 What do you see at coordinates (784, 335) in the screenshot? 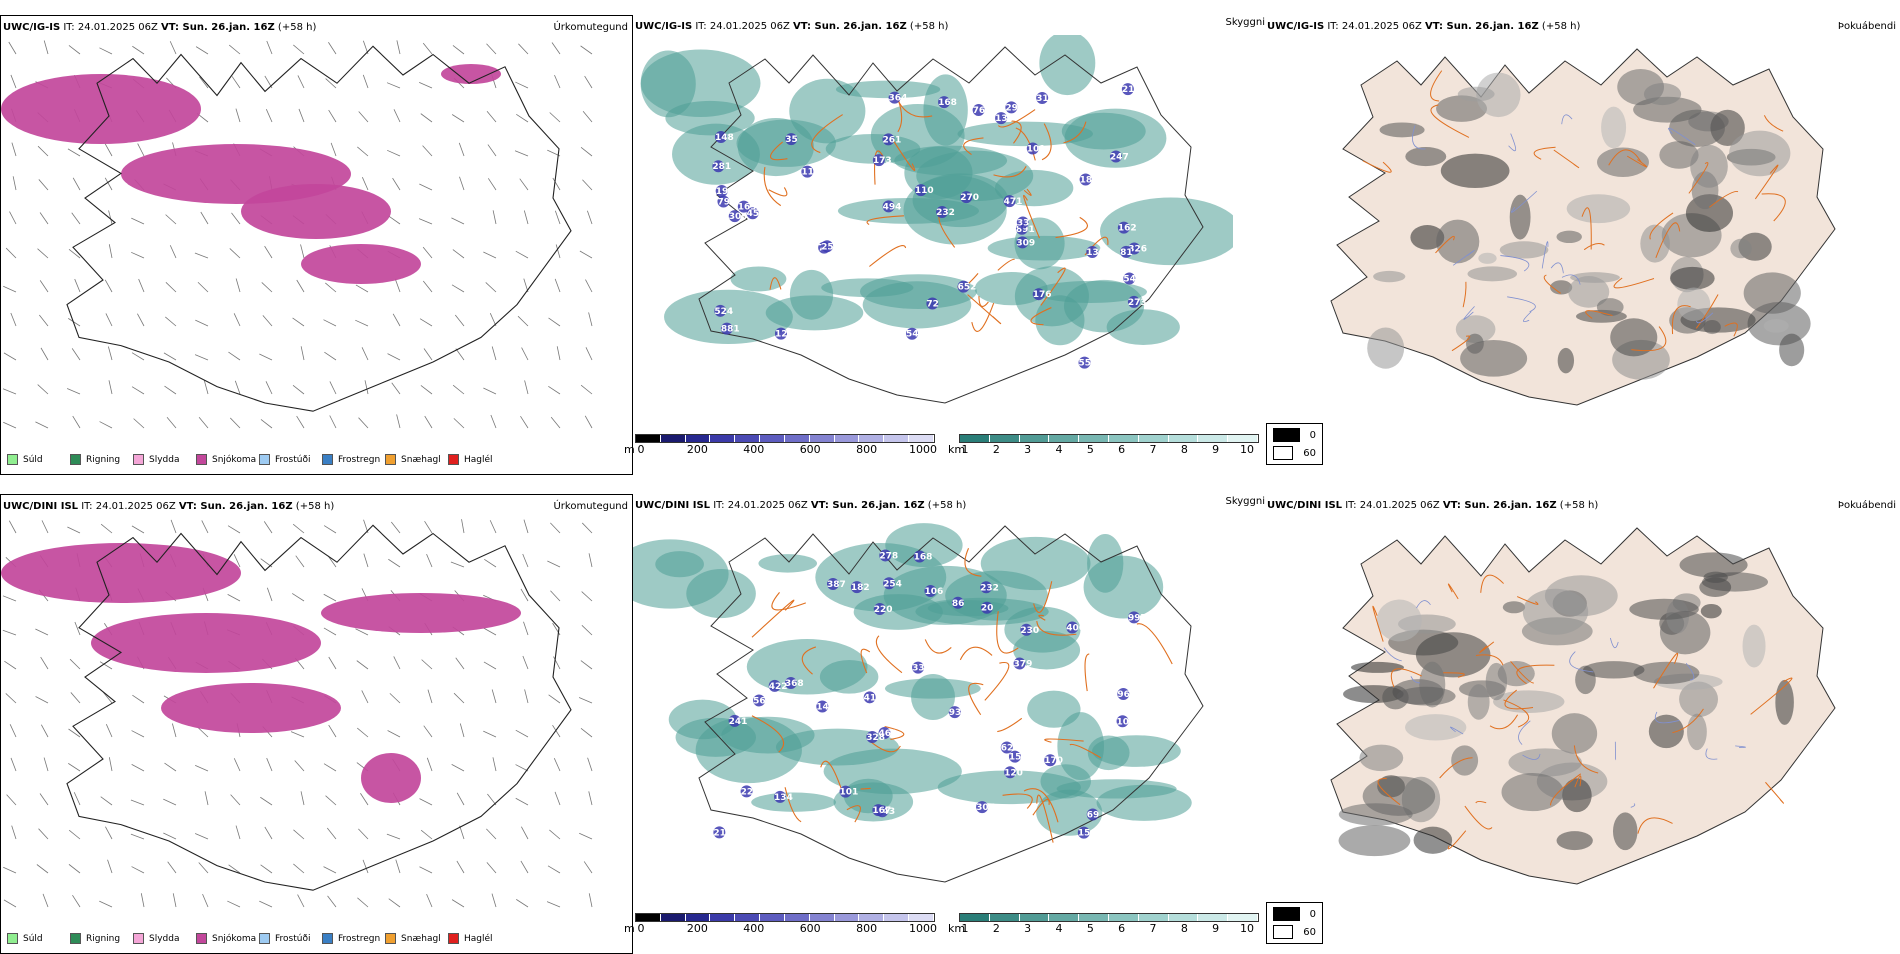
I see `cloud-base-label: 123` at bounding box center [784, 335].